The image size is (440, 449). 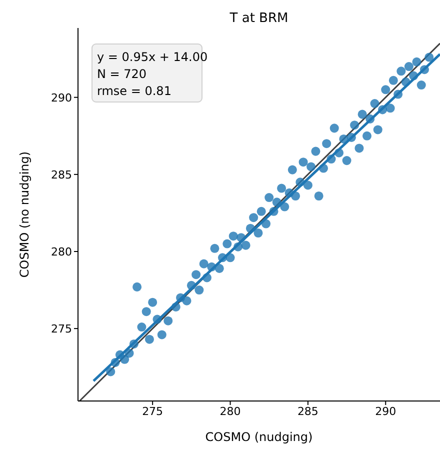 I want to click on y-axis-title: COSMO (no nudging), so click(x=24, y=214).